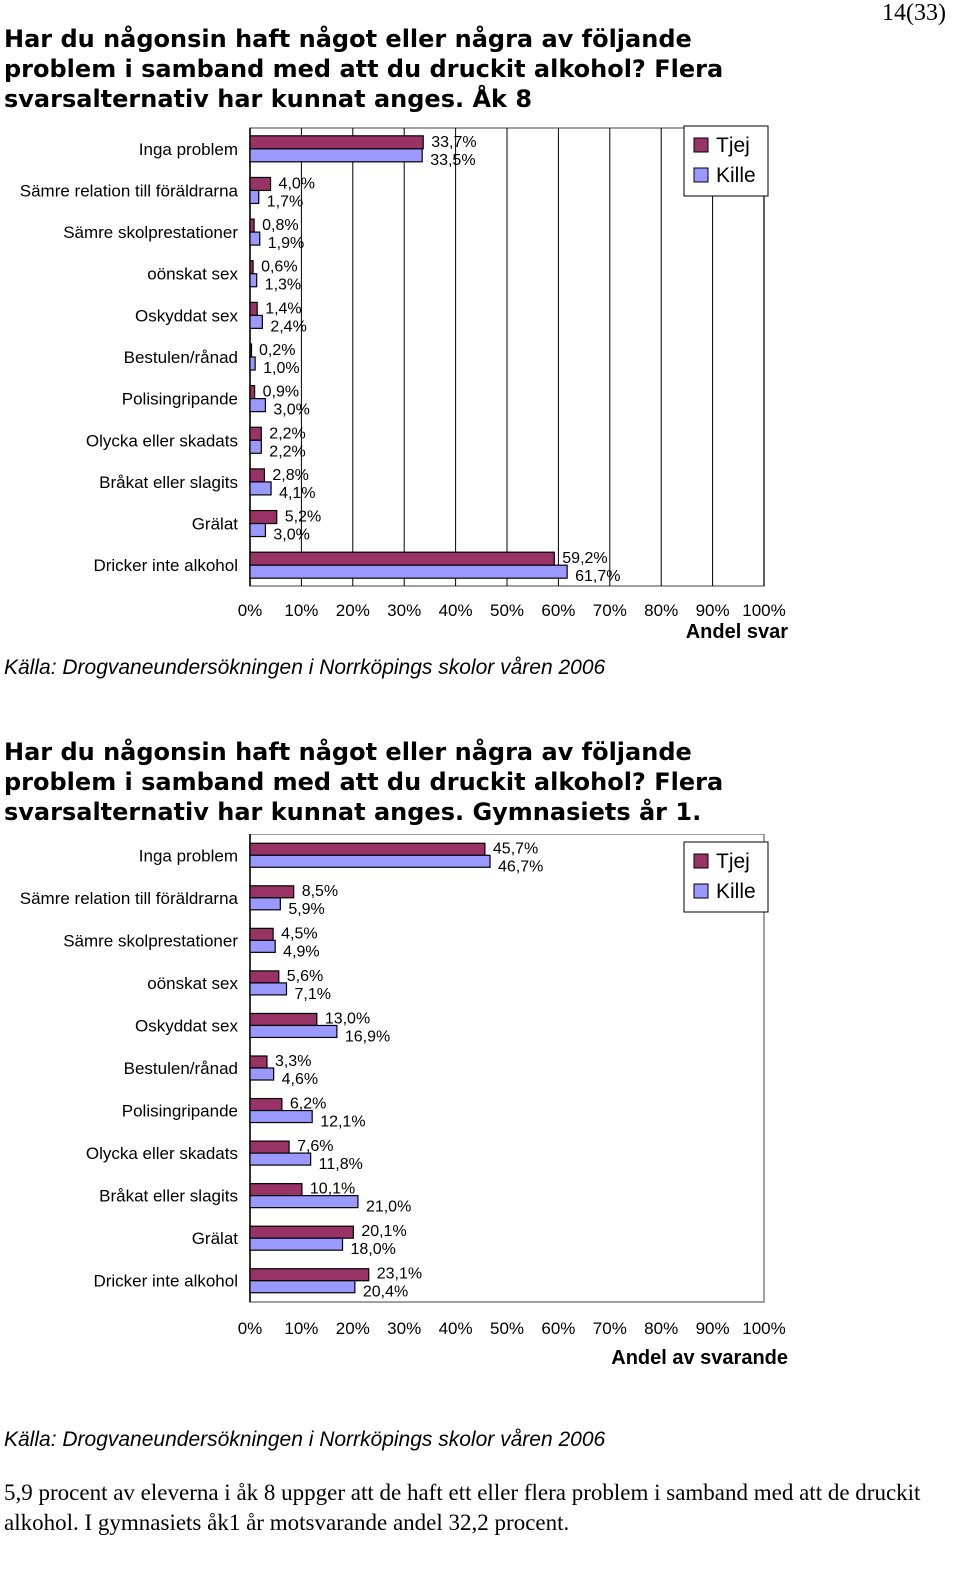 The width and height of the screenshot is (960, 1592). I want to click on chart-2-data-label: 20,4%, so click(385, 1292).